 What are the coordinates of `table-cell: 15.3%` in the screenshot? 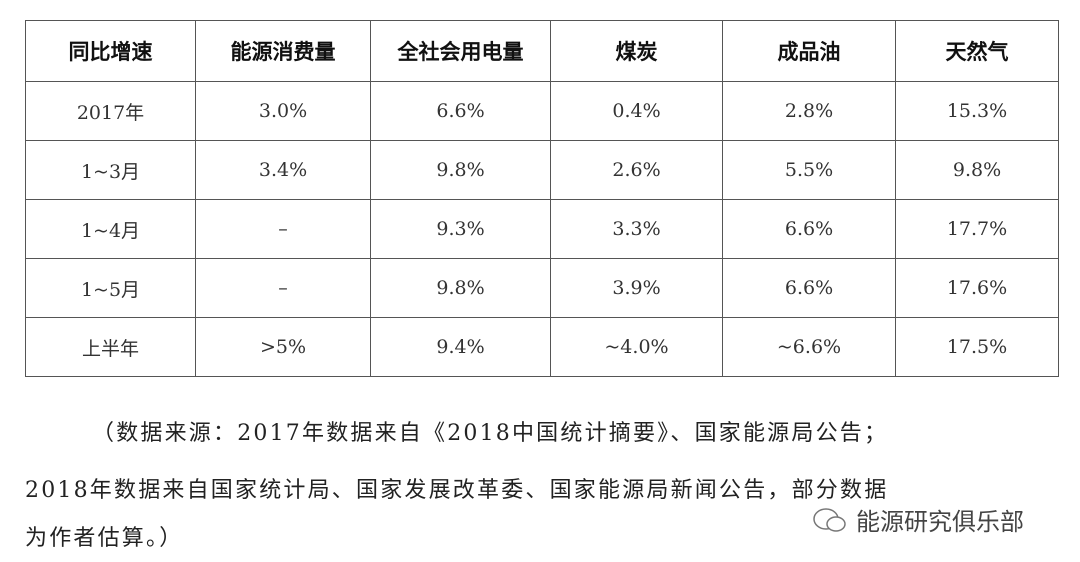 It's located at (977, 111).